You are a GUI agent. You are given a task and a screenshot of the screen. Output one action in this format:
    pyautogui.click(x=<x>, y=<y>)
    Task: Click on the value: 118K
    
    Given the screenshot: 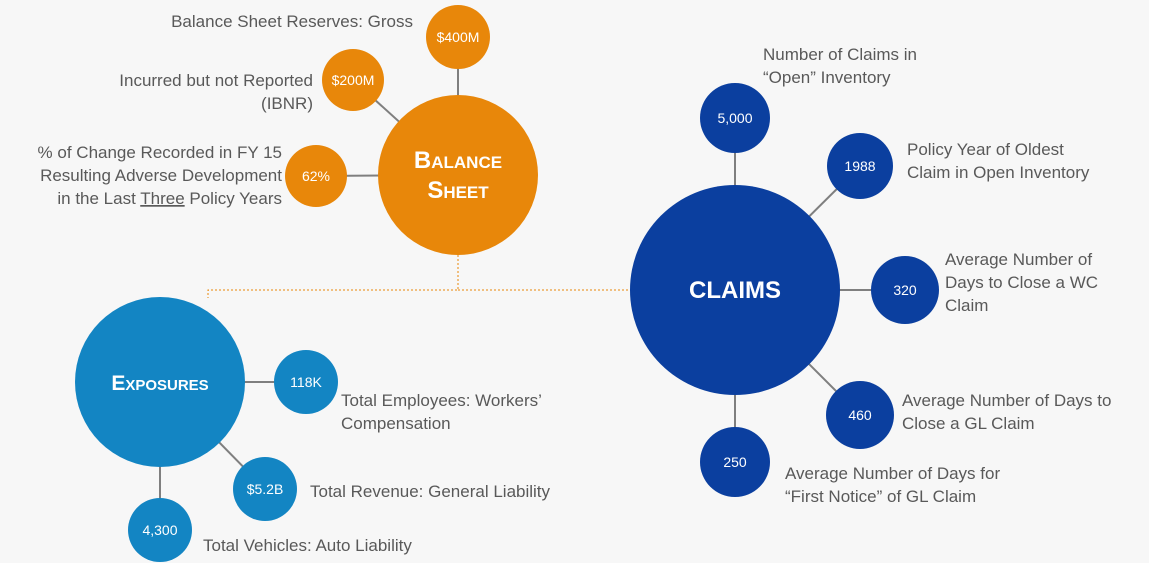 What is the action you would take?
    pyautogui.click(x=306, y=382)
    